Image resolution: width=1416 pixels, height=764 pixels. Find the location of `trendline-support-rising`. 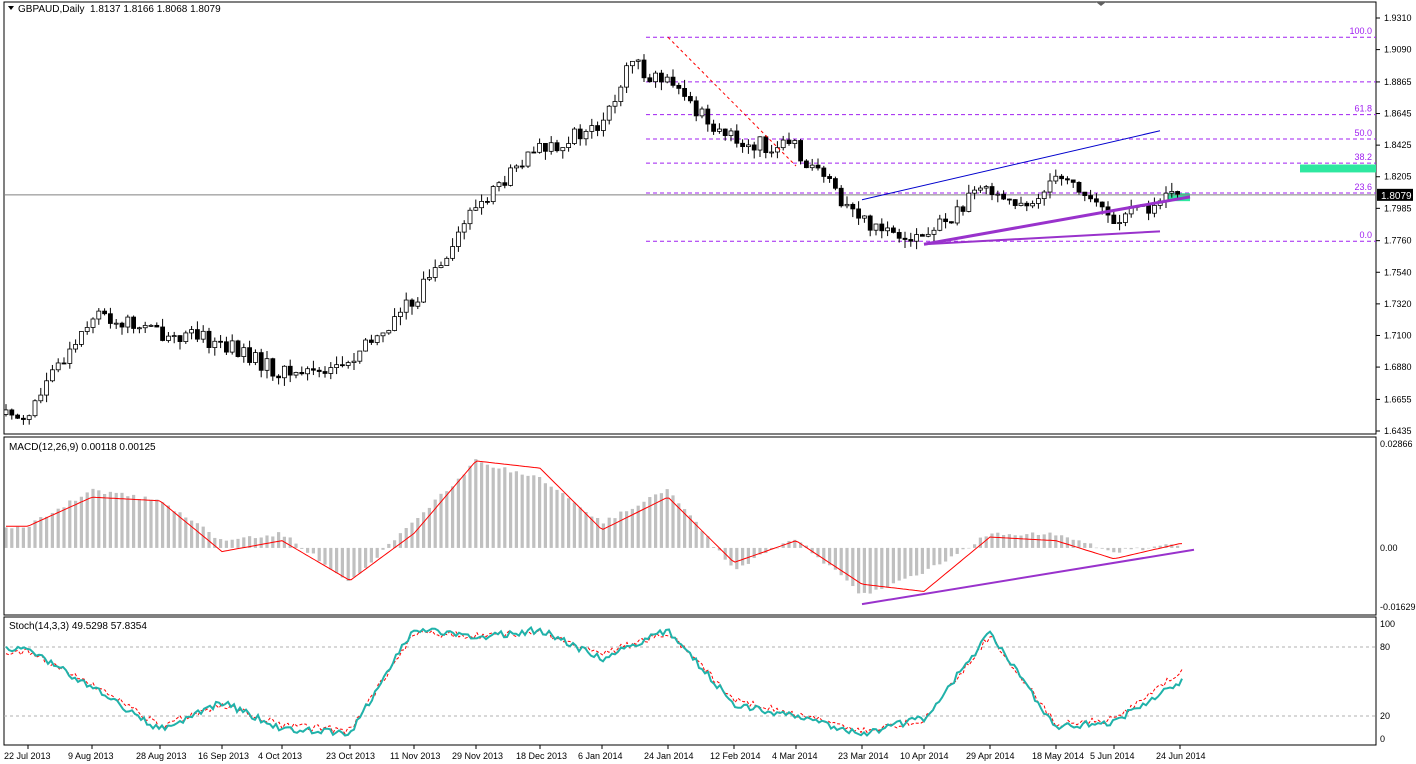

trendline-support-rising is located at coordinates (1057, 220).